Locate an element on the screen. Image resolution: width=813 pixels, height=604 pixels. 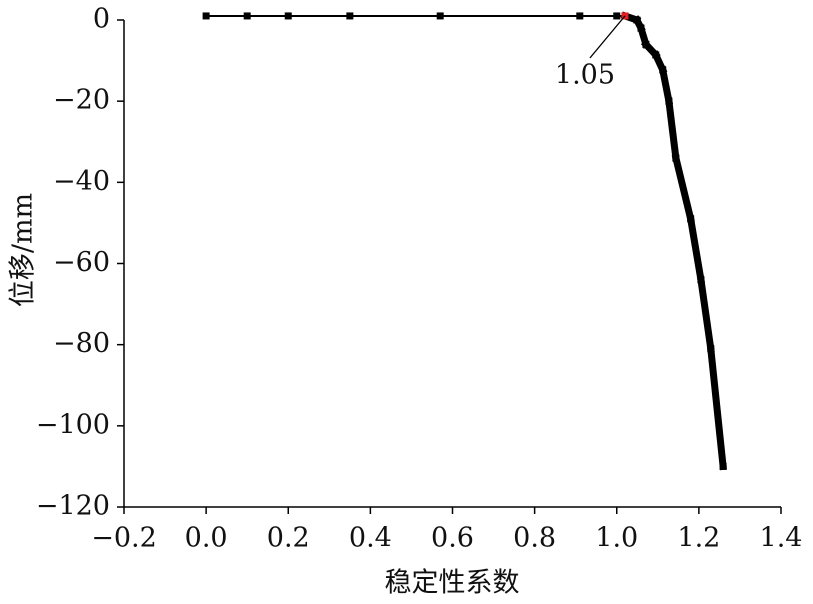
x-axis-label: 稳定性系数 is located at coordinates (452, 583).